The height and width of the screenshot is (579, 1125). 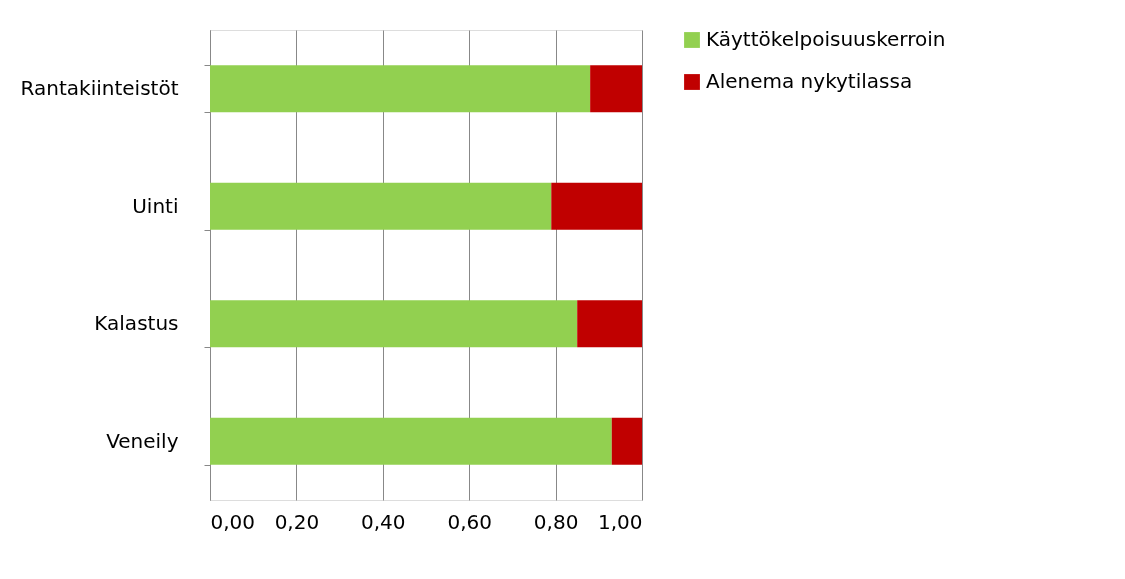 I want to click on x-tick-label: 0,20, so click(x=297, y=521).